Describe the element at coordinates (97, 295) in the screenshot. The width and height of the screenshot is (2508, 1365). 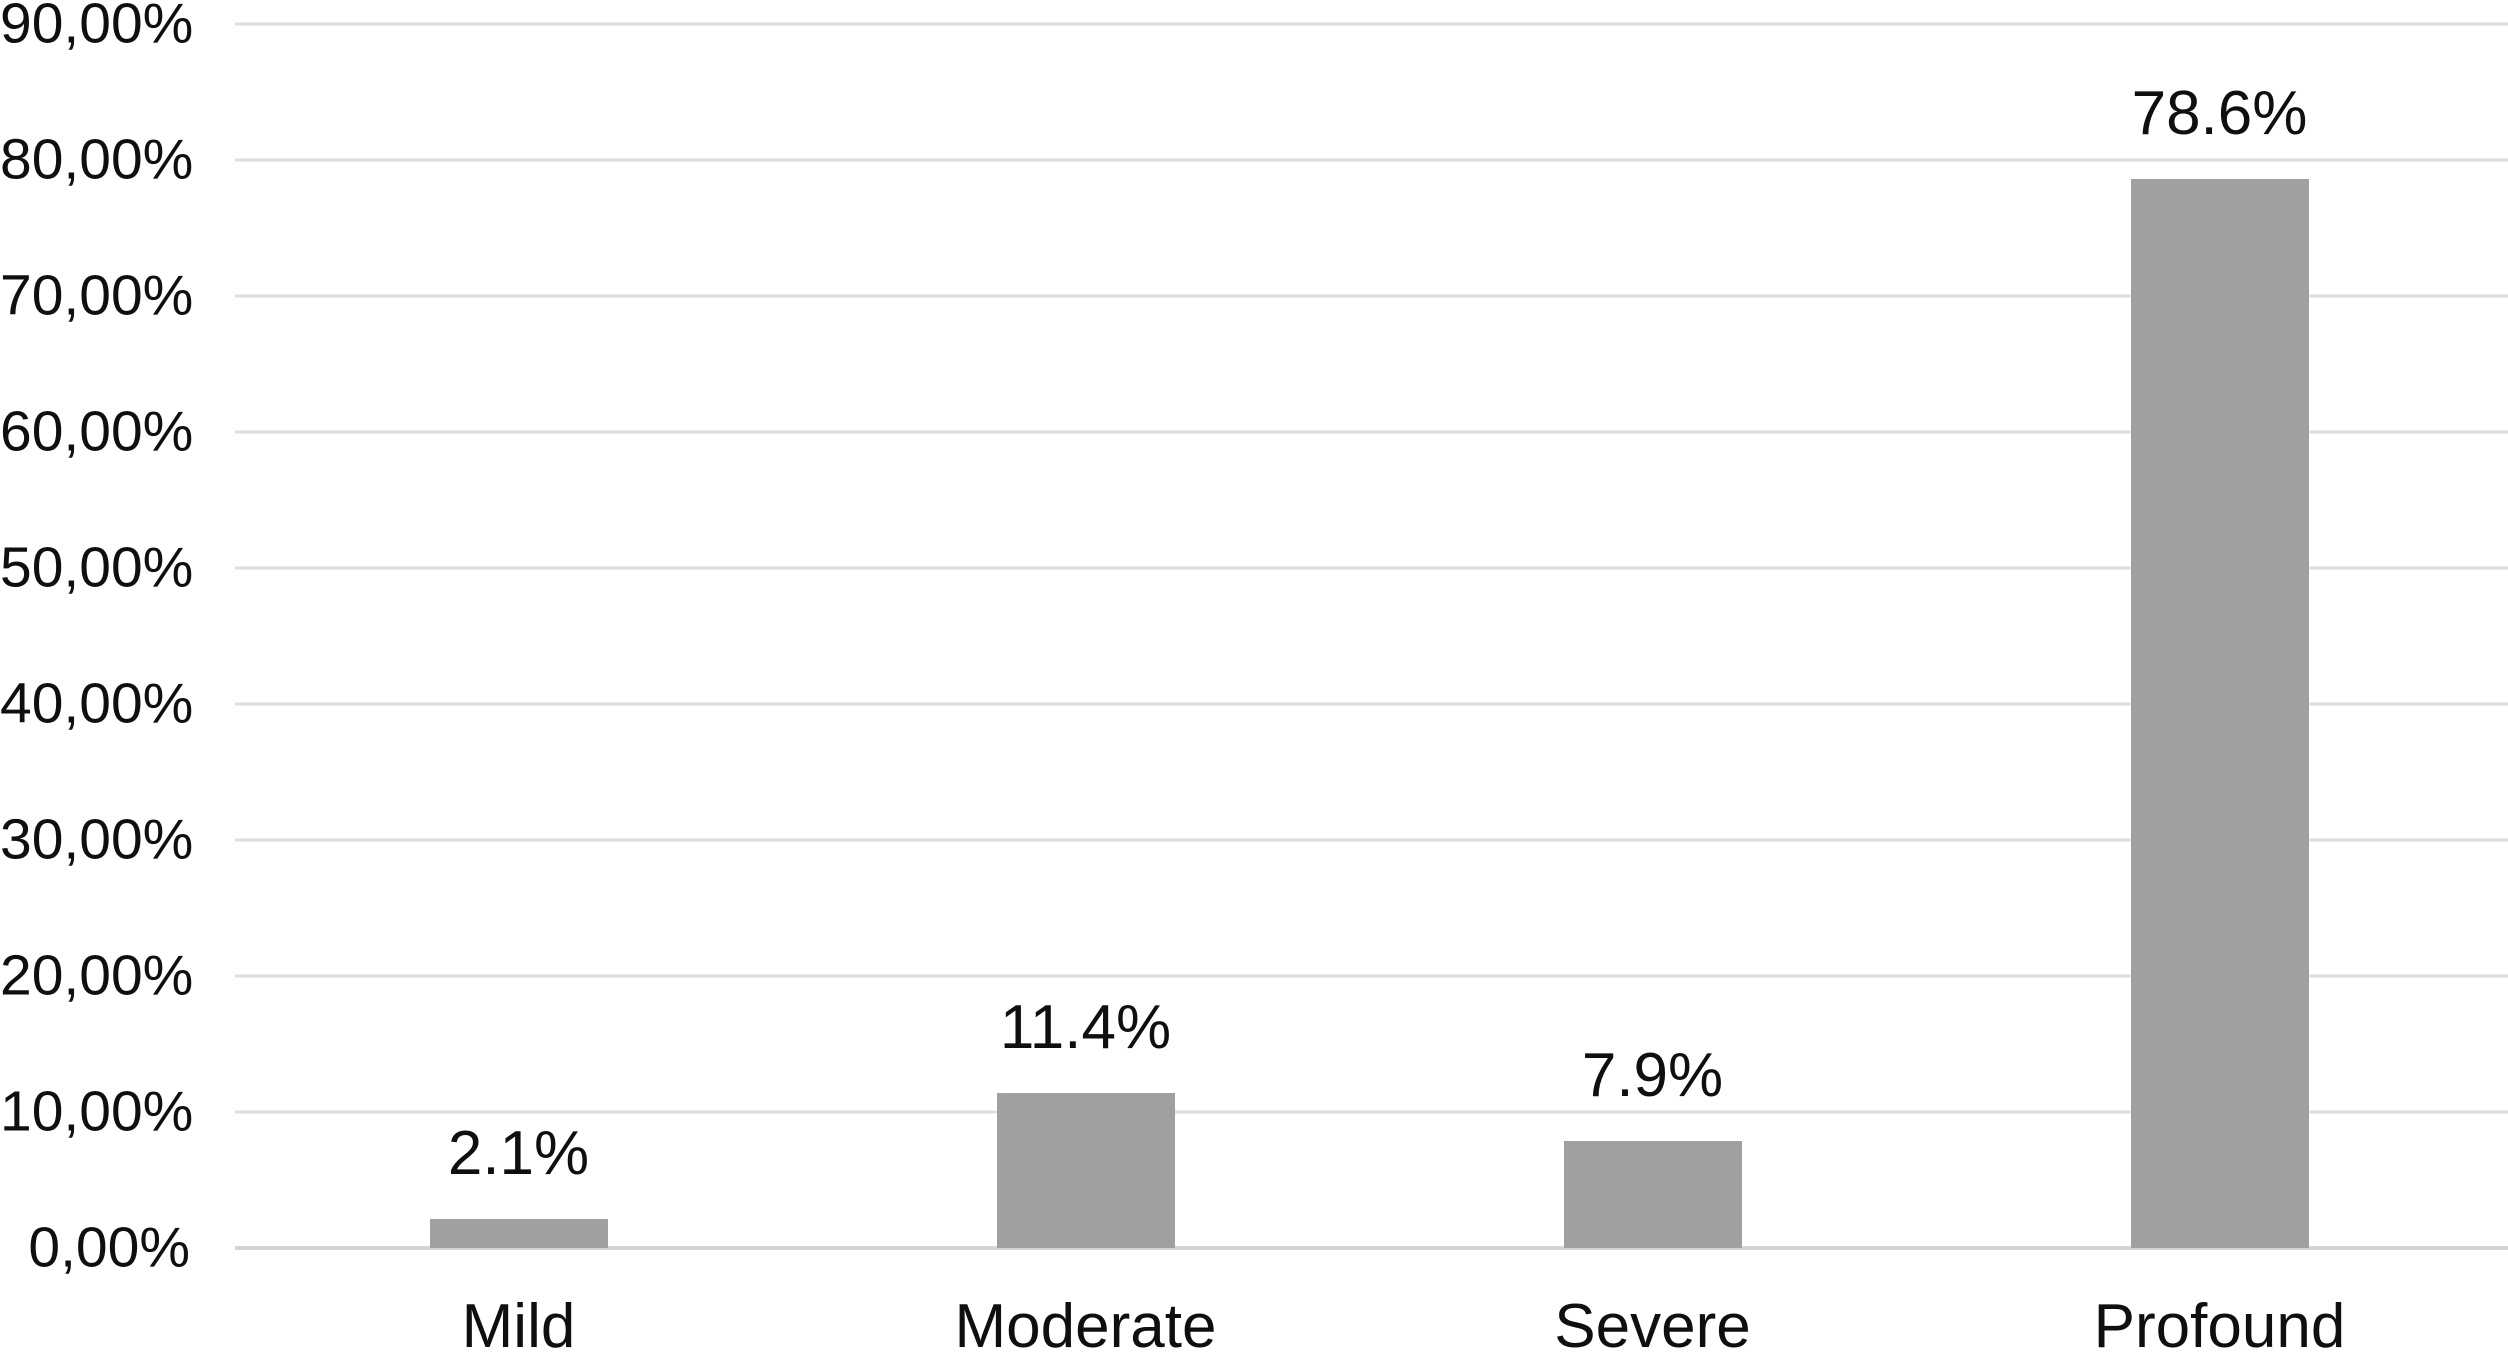
I see `y-axis-tick-label: 70,00%` at that location.